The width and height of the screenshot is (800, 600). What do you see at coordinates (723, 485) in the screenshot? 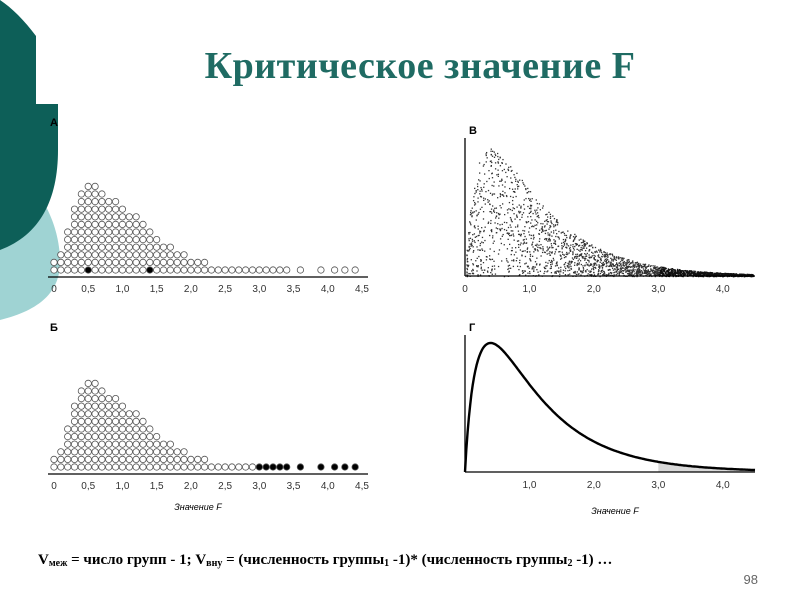
I see `x-tick-label: 4,0` at bounding box center [723, 485].